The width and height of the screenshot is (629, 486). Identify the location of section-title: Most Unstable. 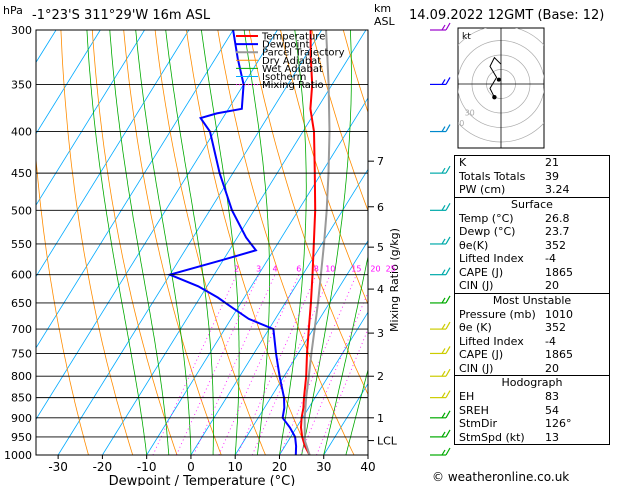
(532, 300).